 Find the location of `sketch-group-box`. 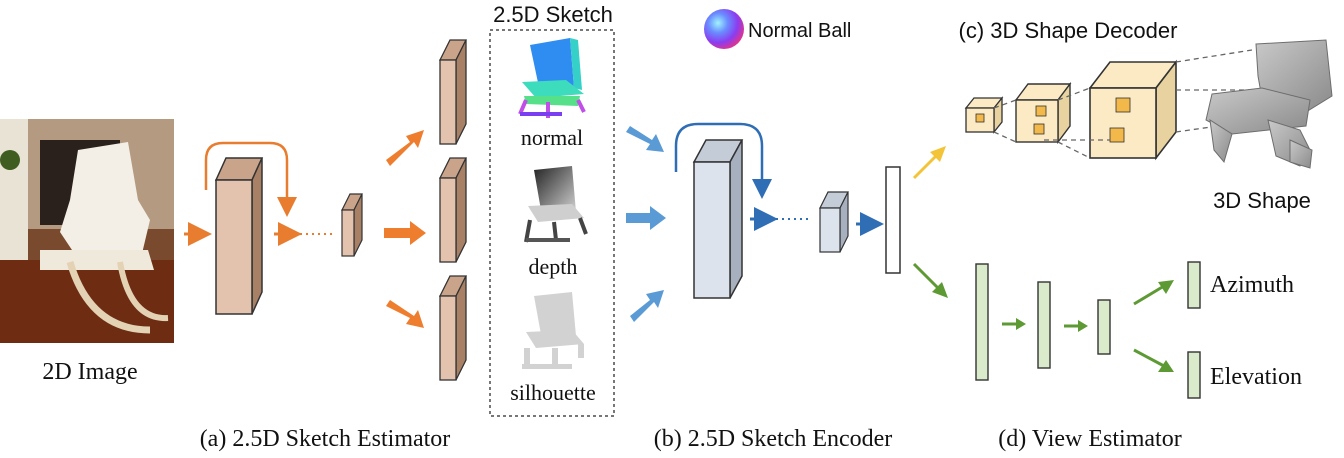

sketch-group-box is located at coordinates (552, 223).